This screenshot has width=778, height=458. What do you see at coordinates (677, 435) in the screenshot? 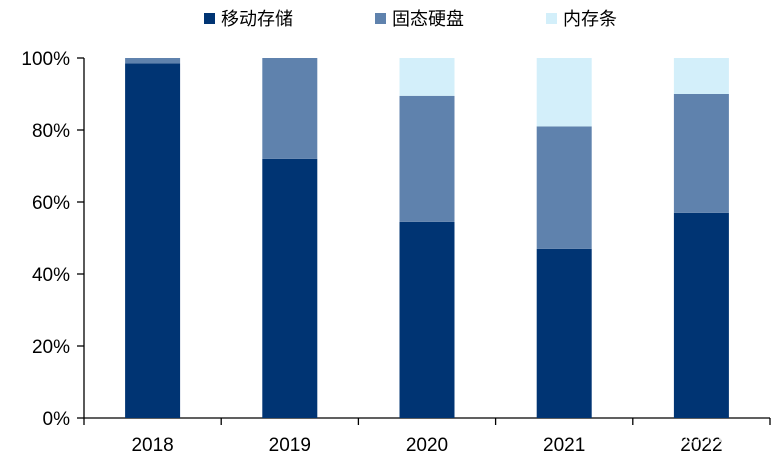
I see `watermark-text: 雪球：亚汀TH` at bounding box center [677, 435].